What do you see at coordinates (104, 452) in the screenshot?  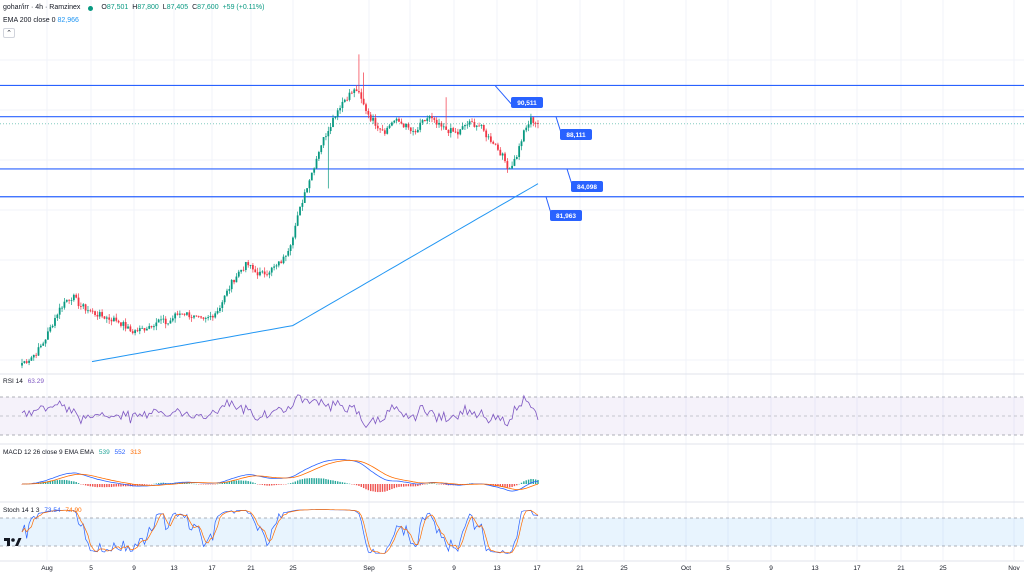 I see `macd-hist-value: 539` at bounding box center [104, 452].